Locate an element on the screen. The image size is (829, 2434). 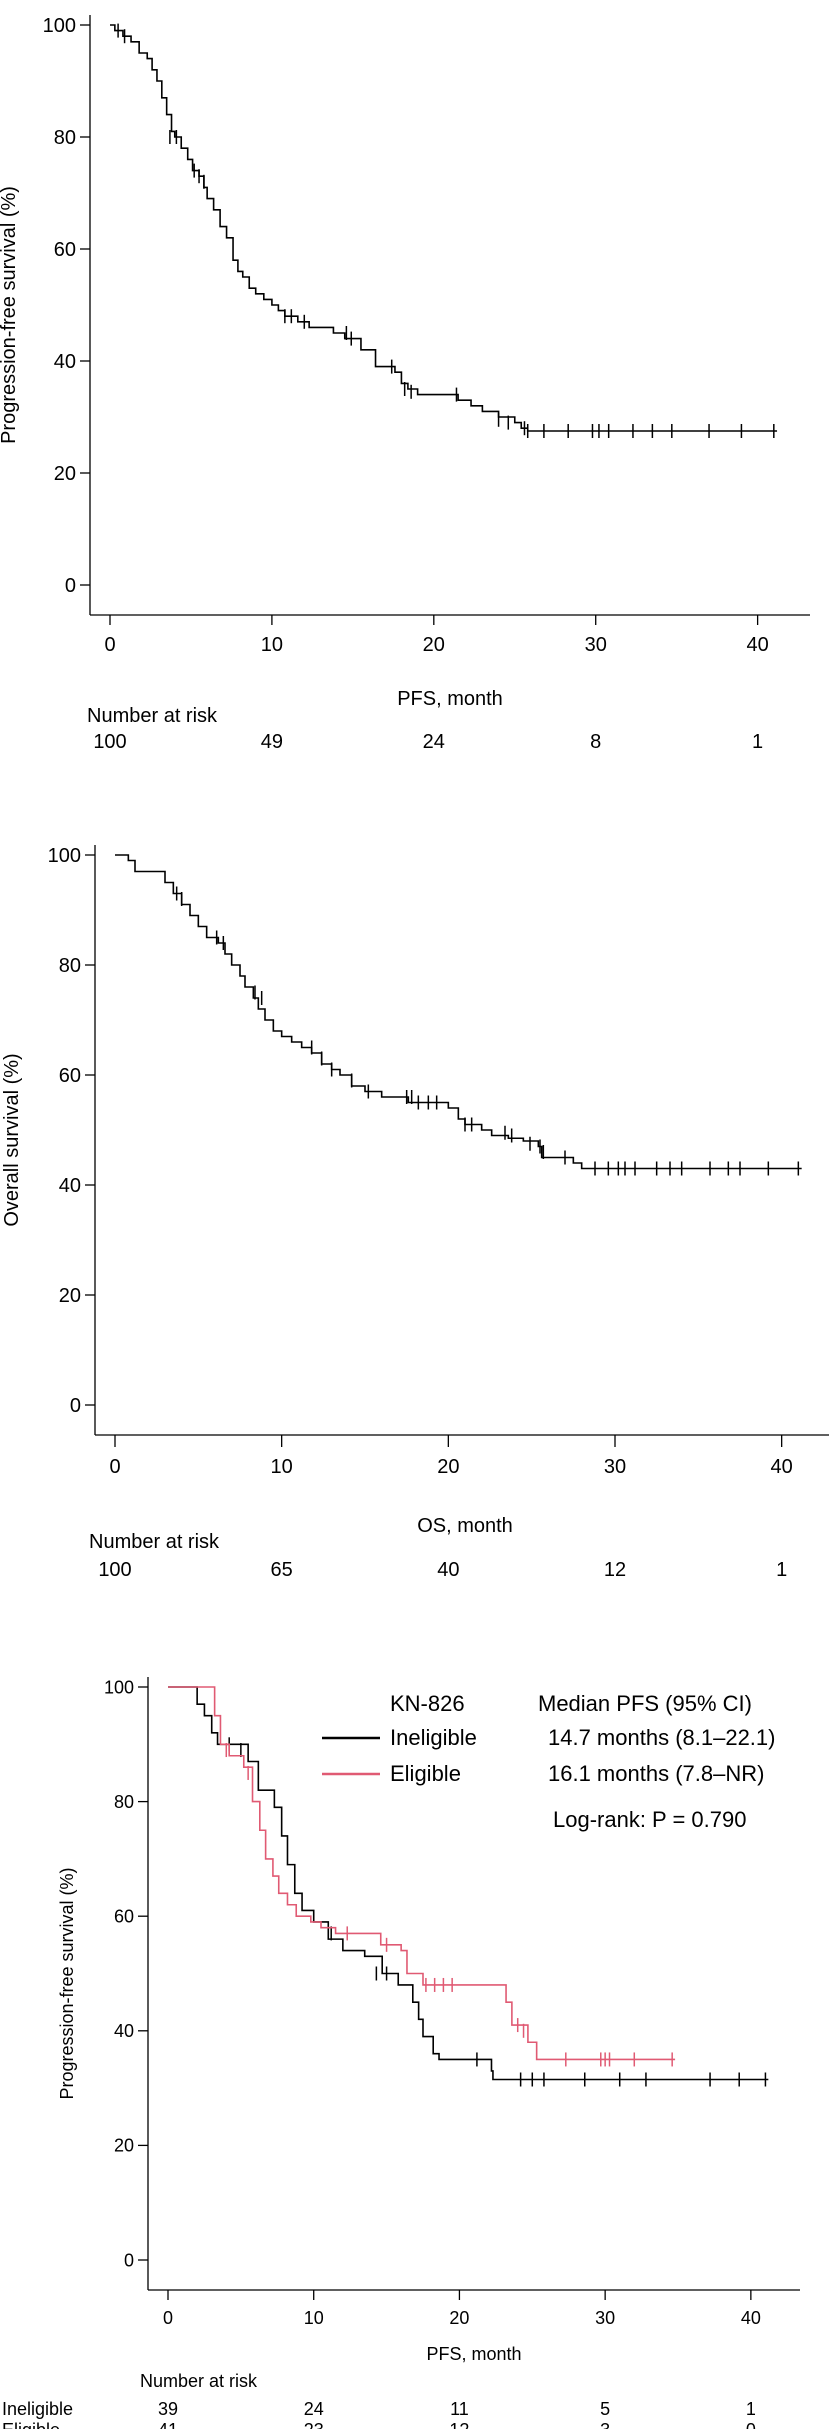
risk-count: 49 is located at coordinates (272, 742).